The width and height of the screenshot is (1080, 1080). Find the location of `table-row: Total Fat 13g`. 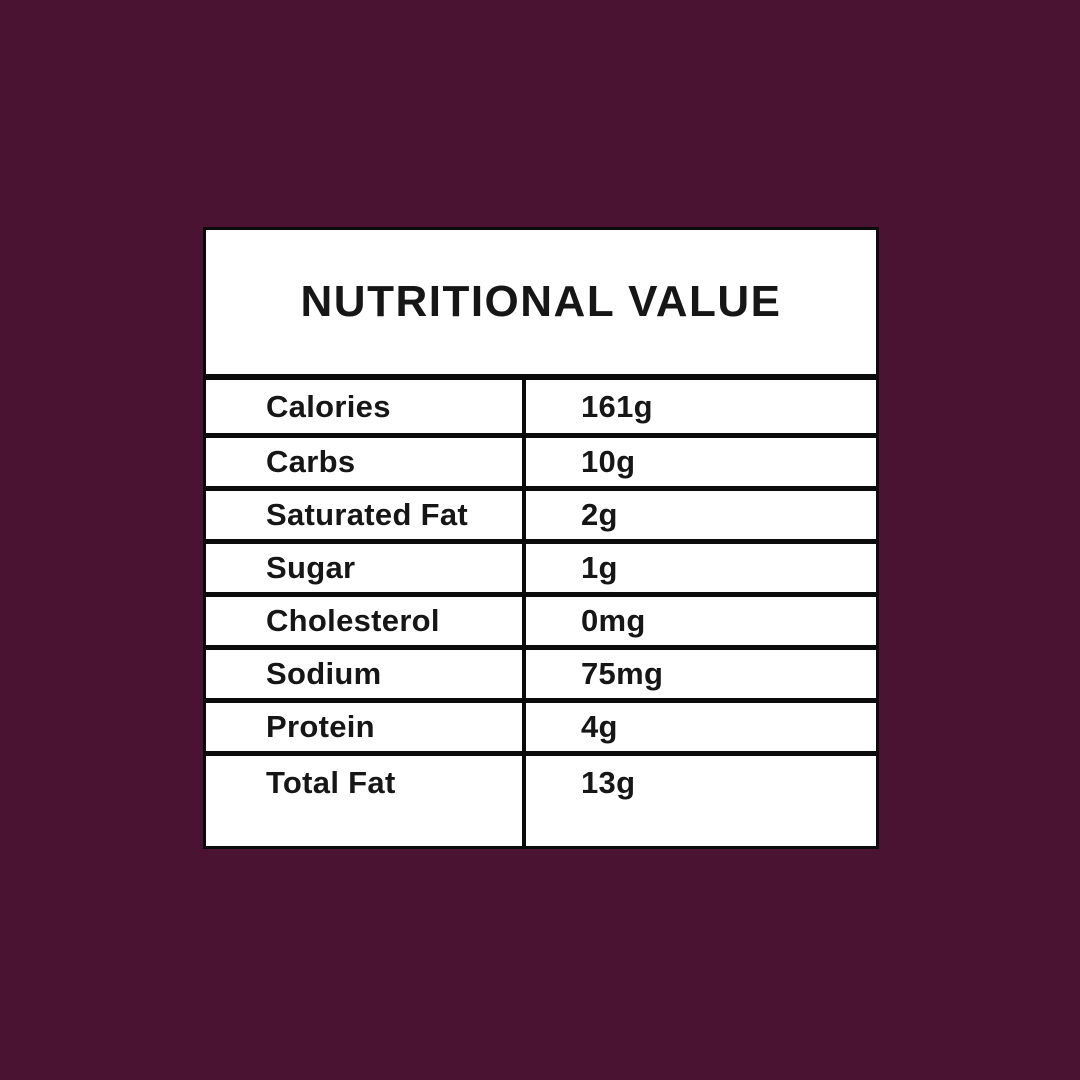

table-row: Total Fat 13g is located at coordinates (541, 798).